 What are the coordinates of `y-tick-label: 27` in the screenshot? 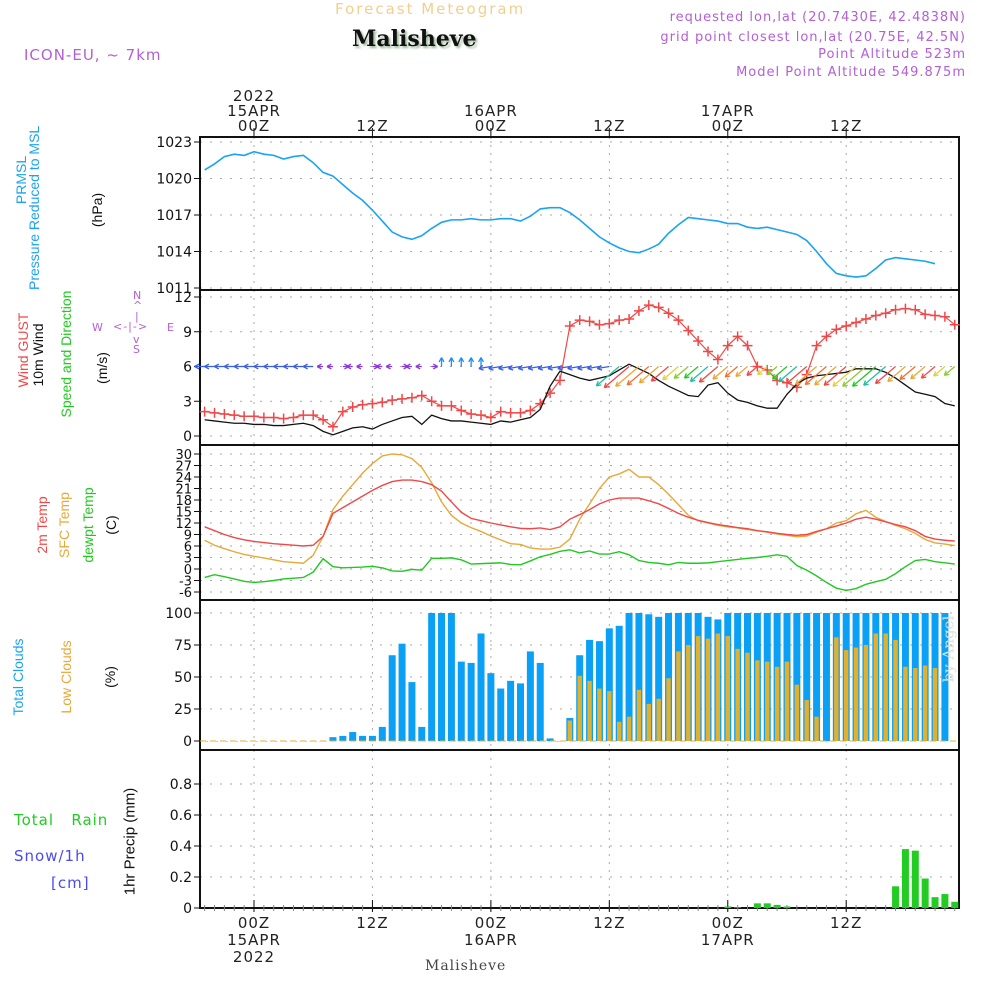 It's located at (183, 467).